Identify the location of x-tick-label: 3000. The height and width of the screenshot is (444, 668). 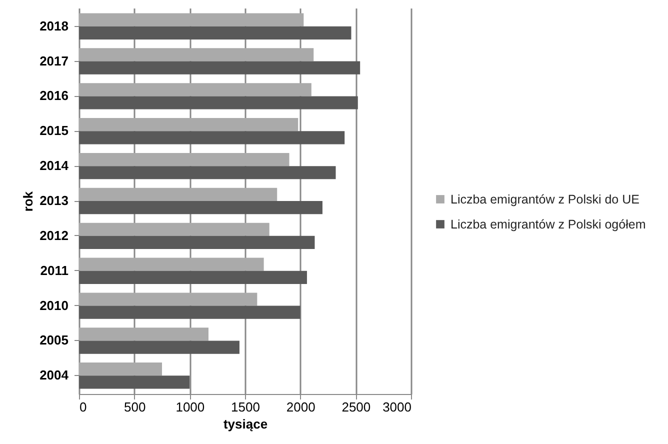
(397, 407).